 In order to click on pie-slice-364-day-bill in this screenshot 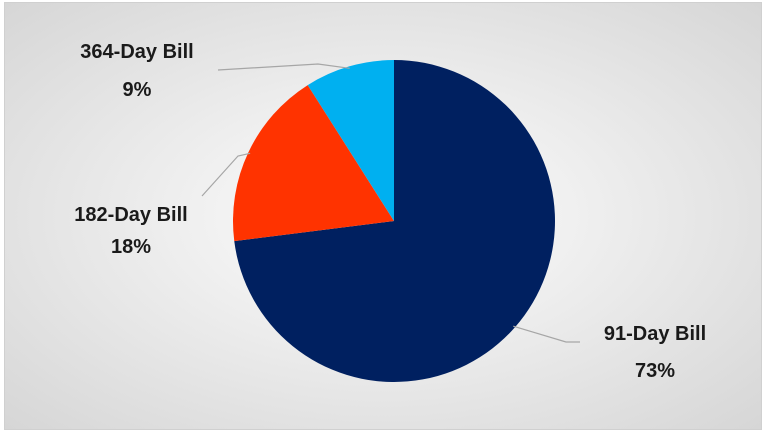, I will do `click(350, 140)`.